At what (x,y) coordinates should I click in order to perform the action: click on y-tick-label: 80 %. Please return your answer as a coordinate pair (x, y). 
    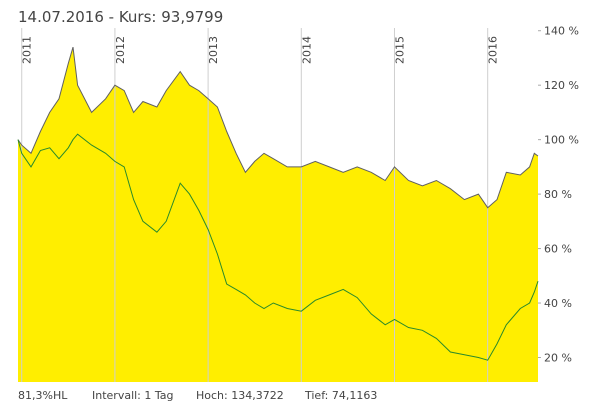
    Looking at the image, I should click on (558, 194).